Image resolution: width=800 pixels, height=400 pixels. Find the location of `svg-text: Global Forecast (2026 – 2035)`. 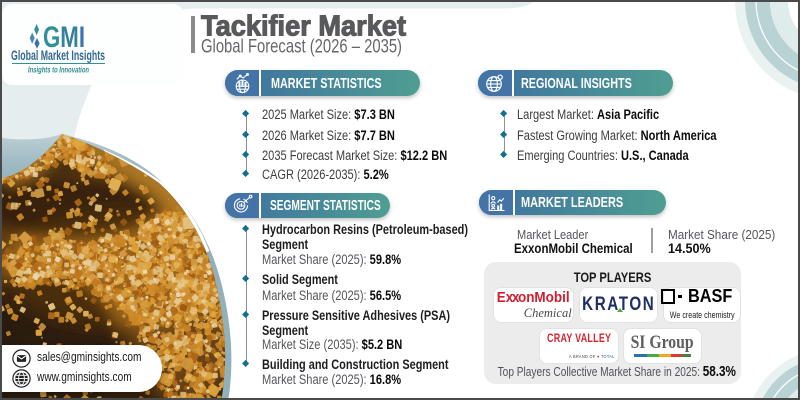

svg-text: Global Forecast (2026 – 2035) is located at coordinates (301, 47).